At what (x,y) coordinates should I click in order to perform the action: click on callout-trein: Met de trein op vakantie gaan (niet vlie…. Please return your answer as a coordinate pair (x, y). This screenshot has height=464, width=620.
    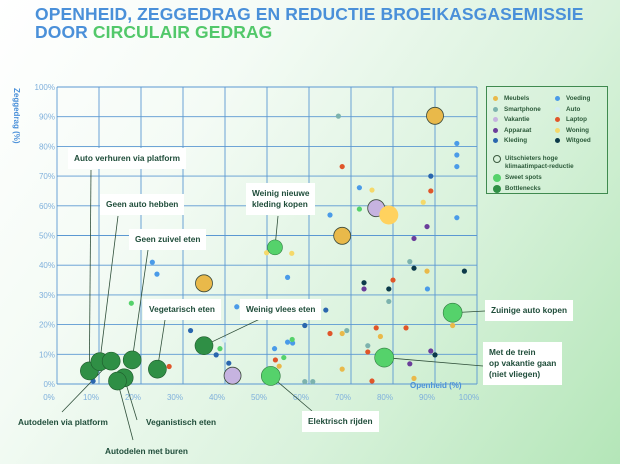
    Looking at the image, I should click on (523, 363).